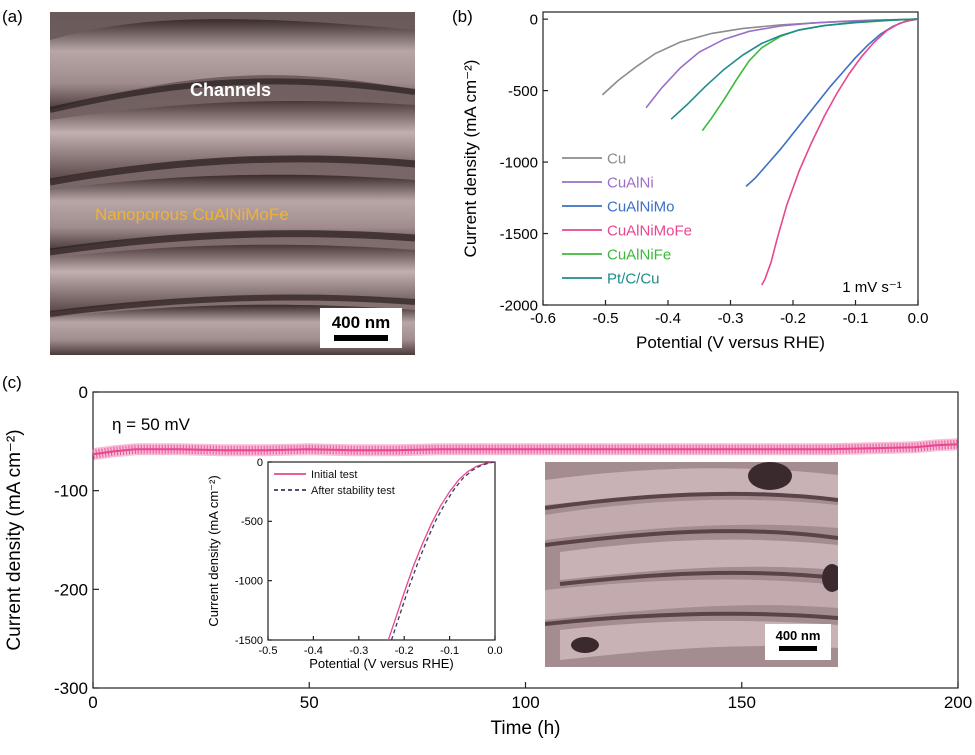  Describe the element at coordinates (616, 158) in the screenshot. I see `legend-label: Cu` at that location.